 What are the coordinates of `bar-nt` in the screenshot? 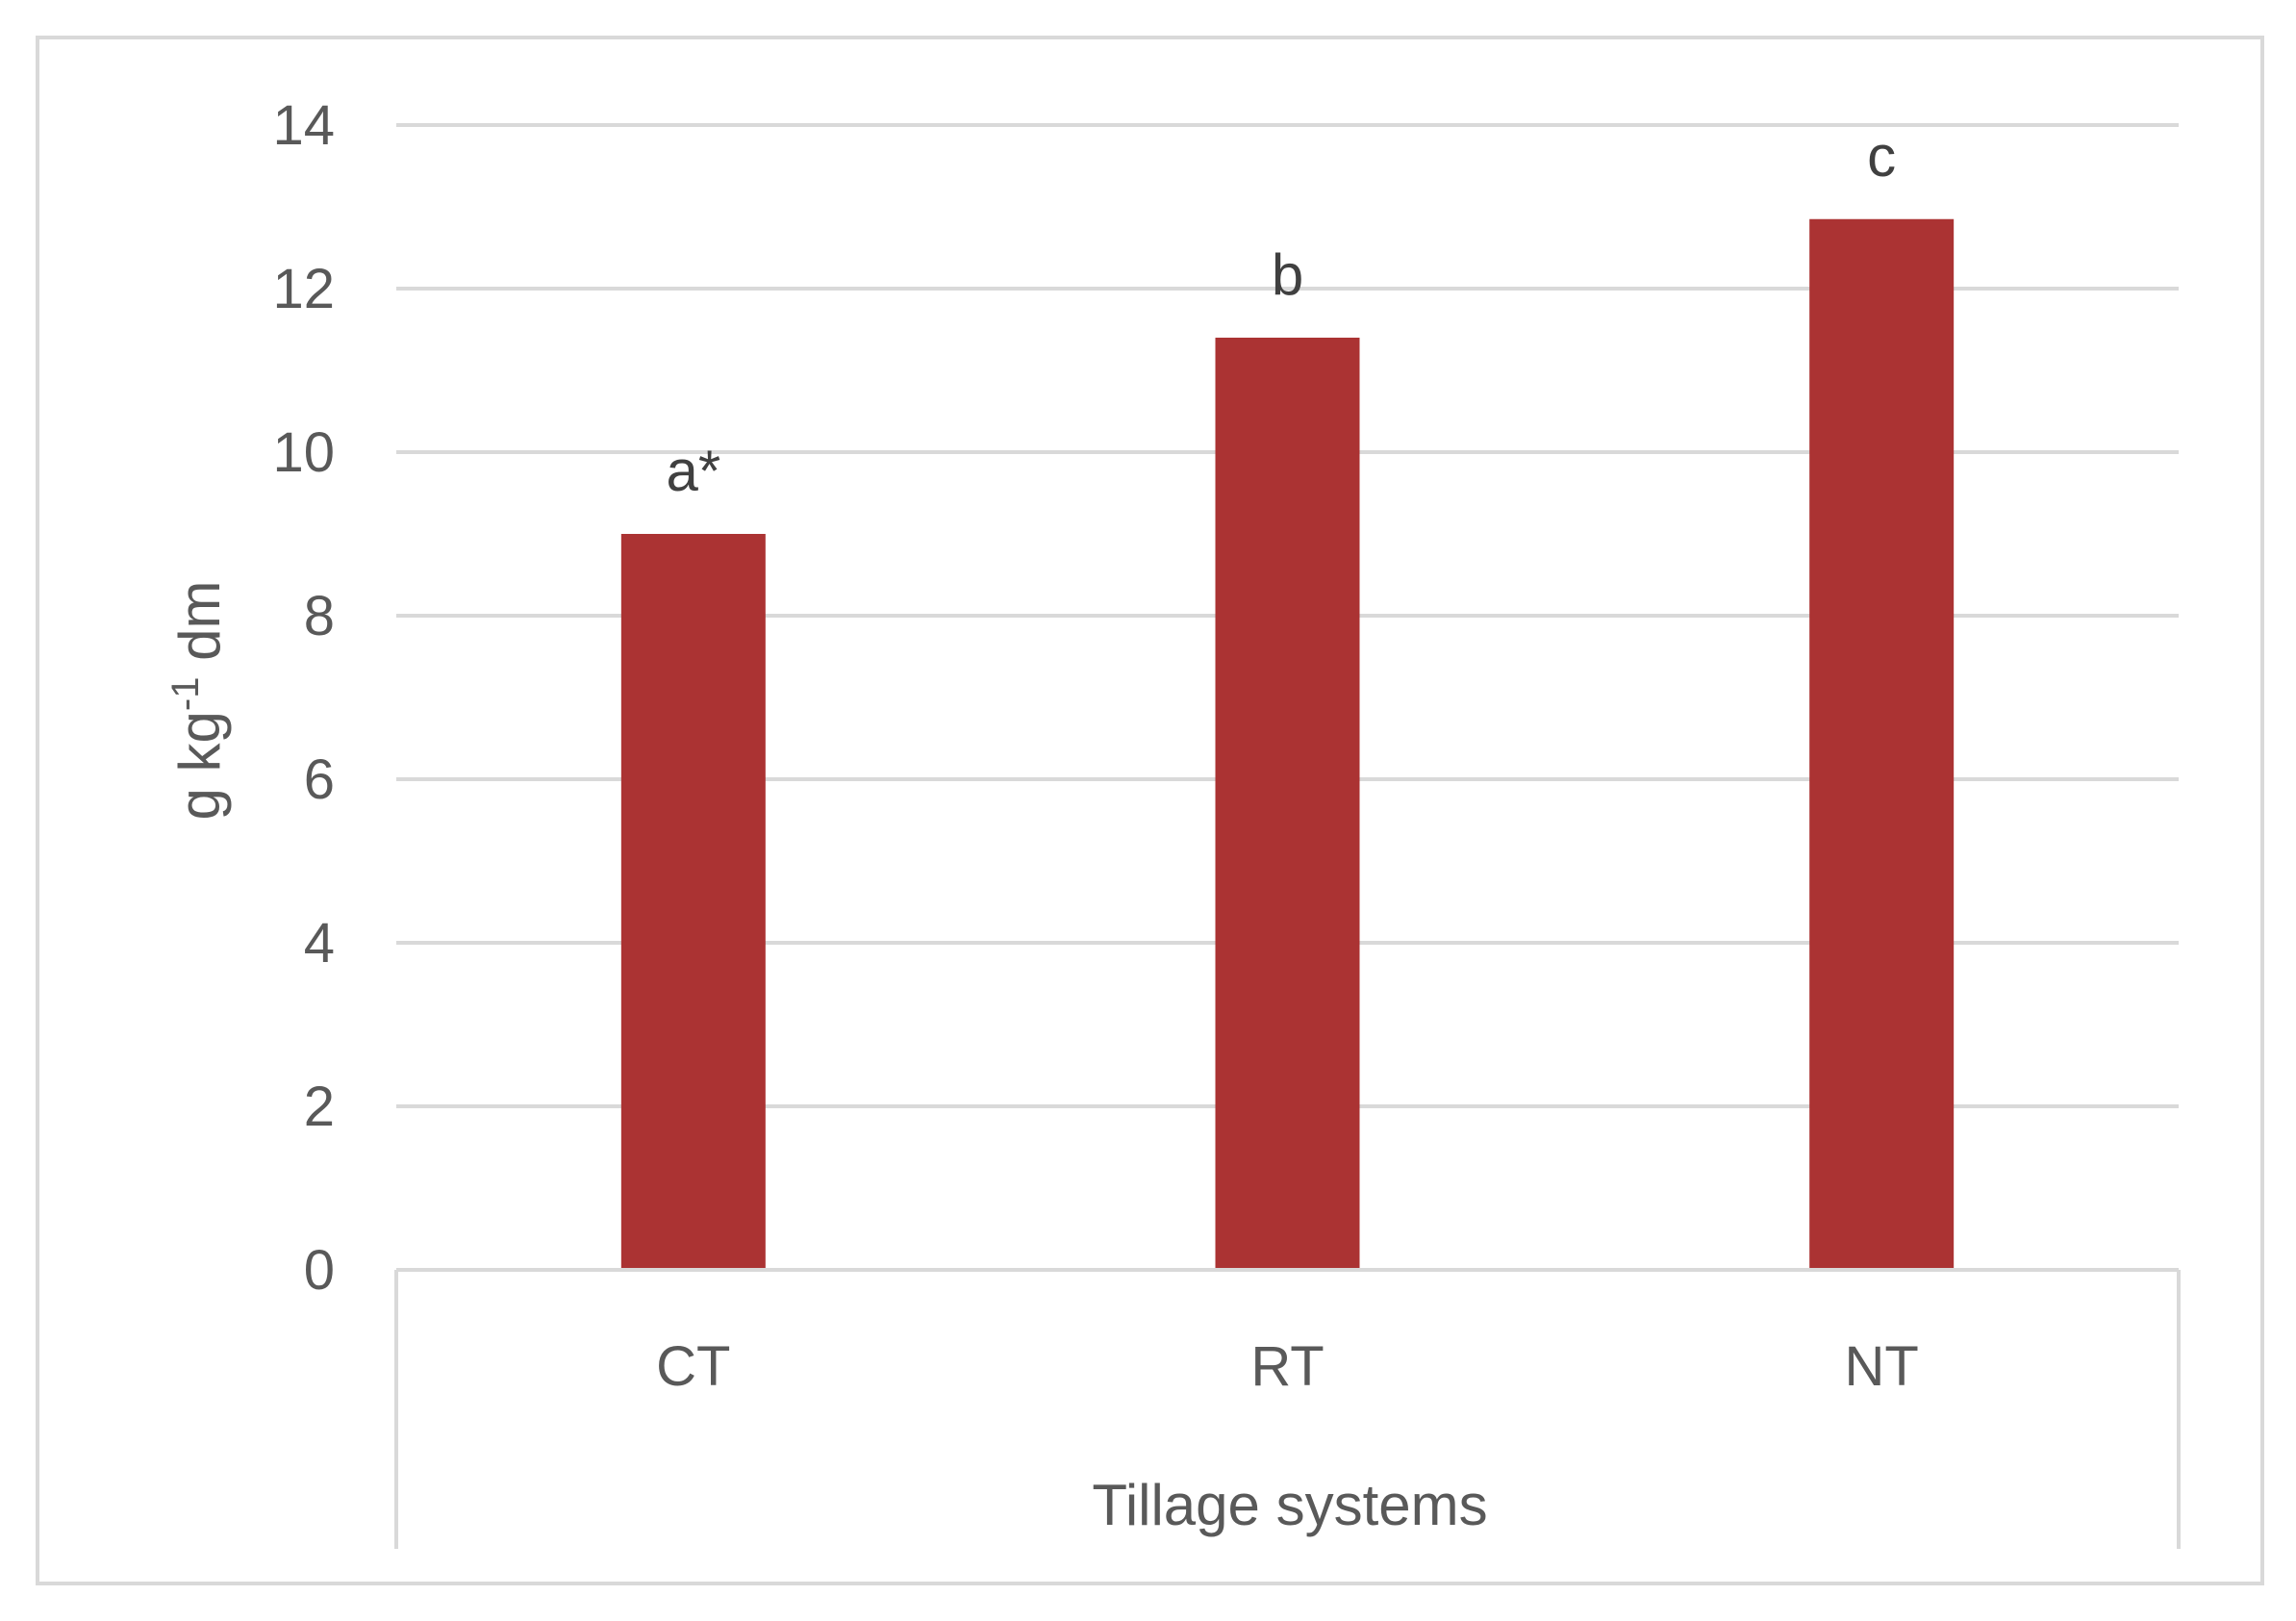 It's located at (1882, 744).